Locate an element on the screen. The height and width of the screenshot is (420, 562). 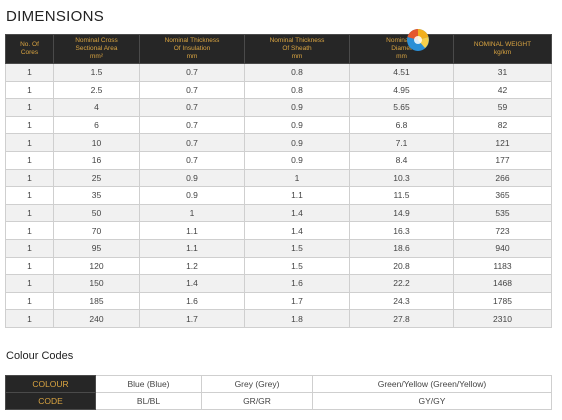
cell-weight: 1785 is located at coordinates (502, 301).